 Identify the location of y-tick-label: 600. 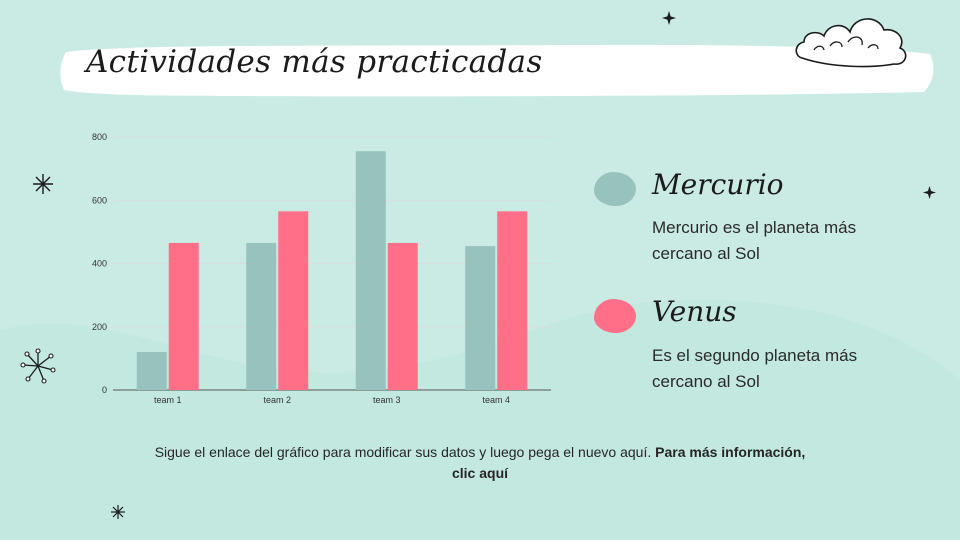
(99, 200).